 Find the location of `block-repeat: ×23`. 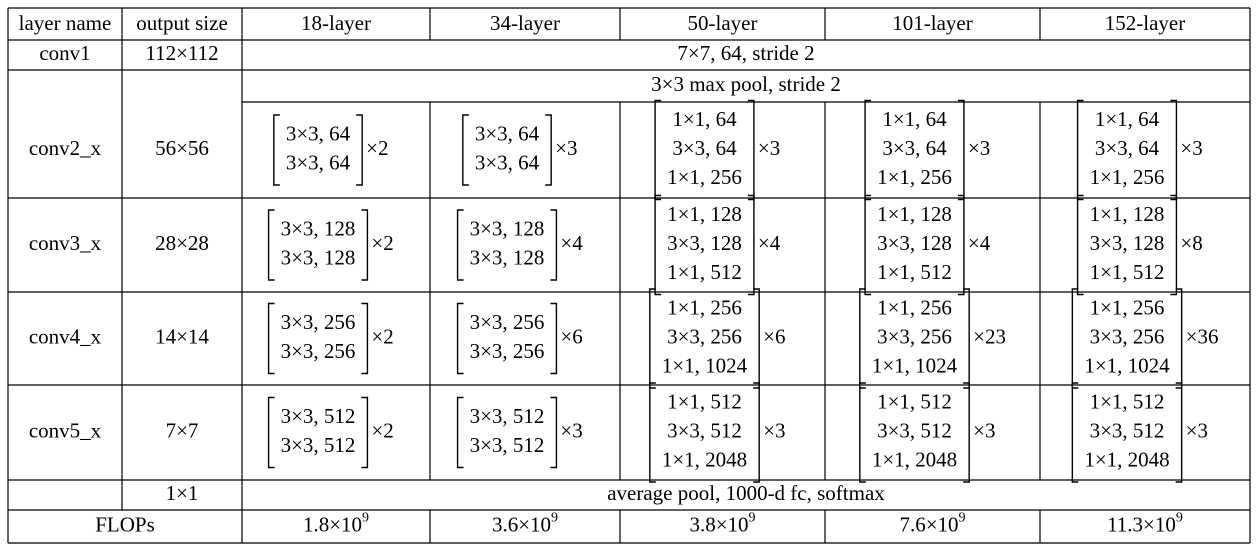

block-repeat: ×23 is located at coordinates (989, 336).